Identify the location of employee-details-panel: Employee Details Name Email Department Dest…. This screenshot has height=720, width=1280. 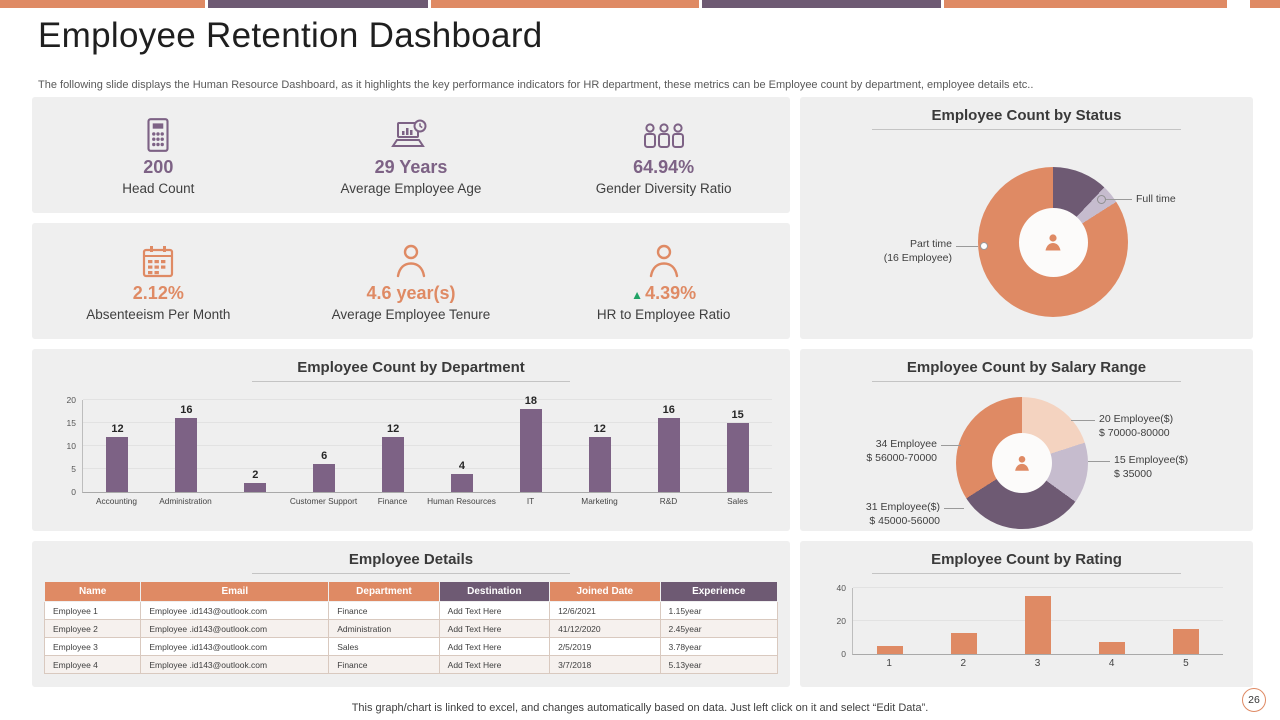
(411, 614).